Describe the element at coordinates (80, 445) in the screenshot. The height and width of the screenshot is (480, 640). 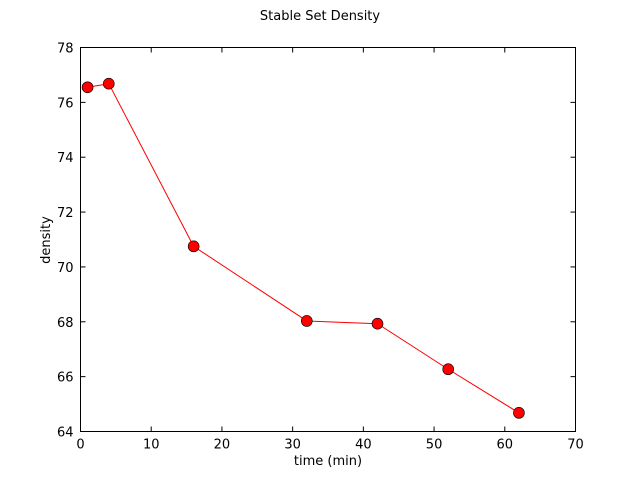
I see `x-tick-label: 0` at that location.